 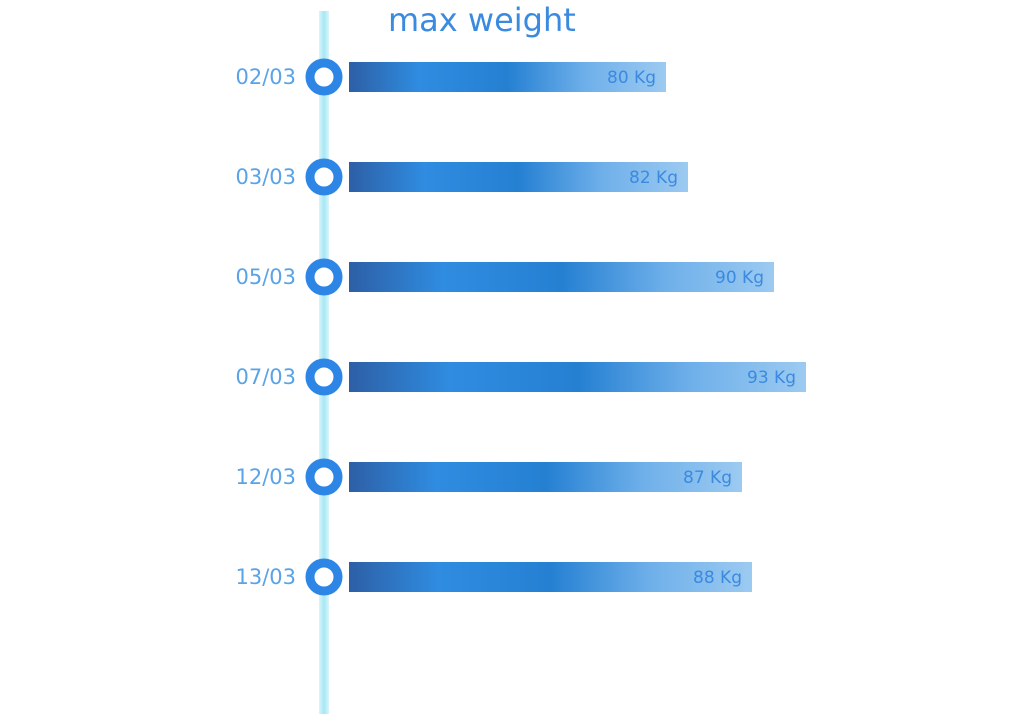 What do you see at coordinates (265, 177) in the screenshot?
I see `date-label: 03/03` at bounding box center [265, 177].